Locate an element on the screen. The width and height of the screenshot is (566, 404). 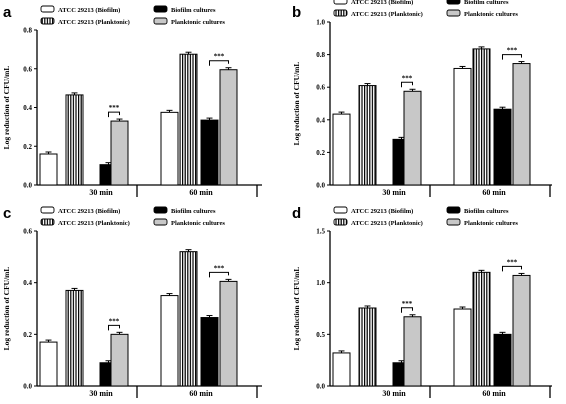
panel-letter: c is located at coordinates (7, 213).